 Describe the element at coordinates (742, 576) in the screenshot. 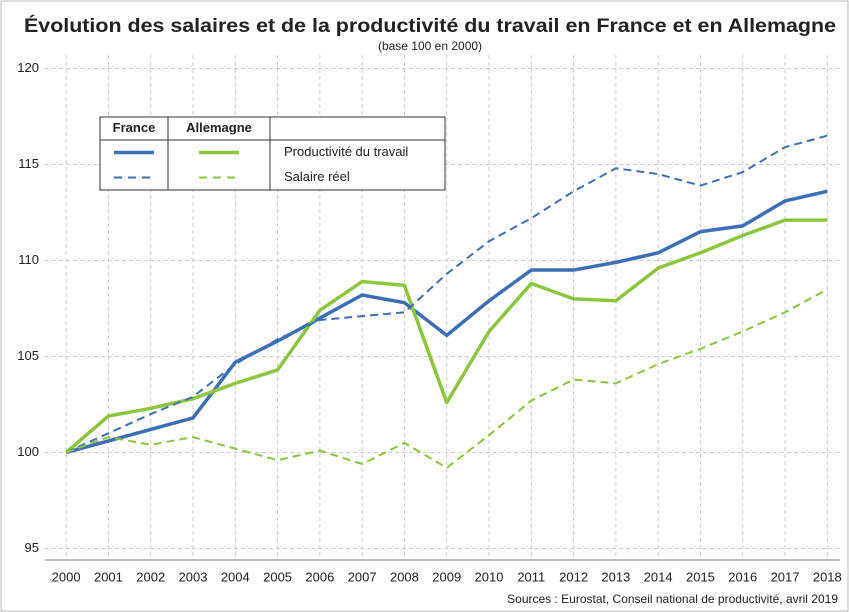

I see `x-tick-label: 2016` at that location.